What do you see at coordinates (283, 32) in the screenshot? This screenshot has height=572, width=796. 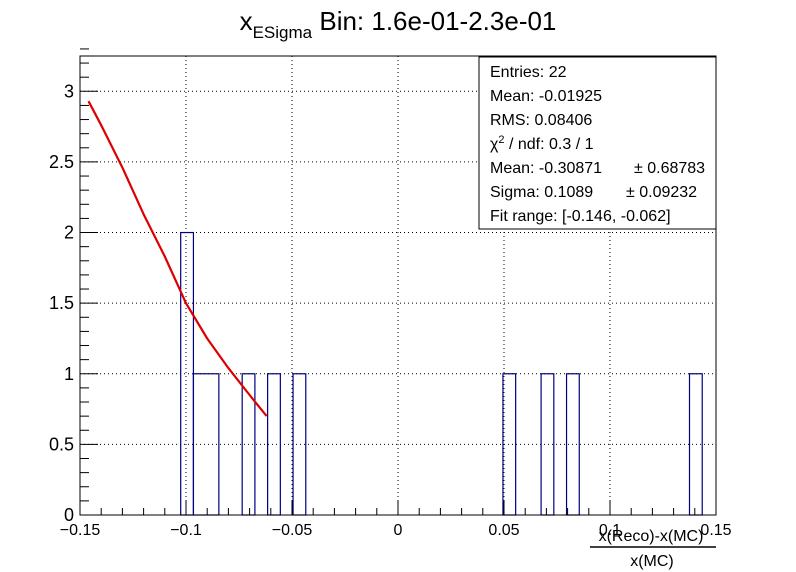 I see `title-subscript: ESigma` at bounding box center [283, 32].